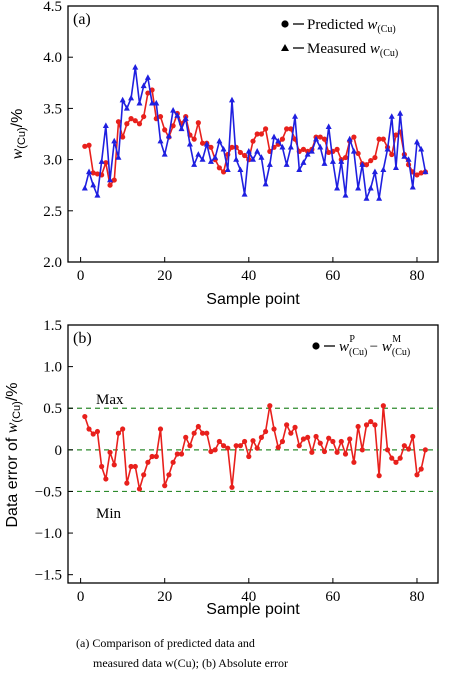 This screenshot has height=680, width=450. What do you see at coordinates (165, 643) in the screenshot?
I see `caption-line-1: (a) Comparison of predicted data and` at bounding box center [165, 643].